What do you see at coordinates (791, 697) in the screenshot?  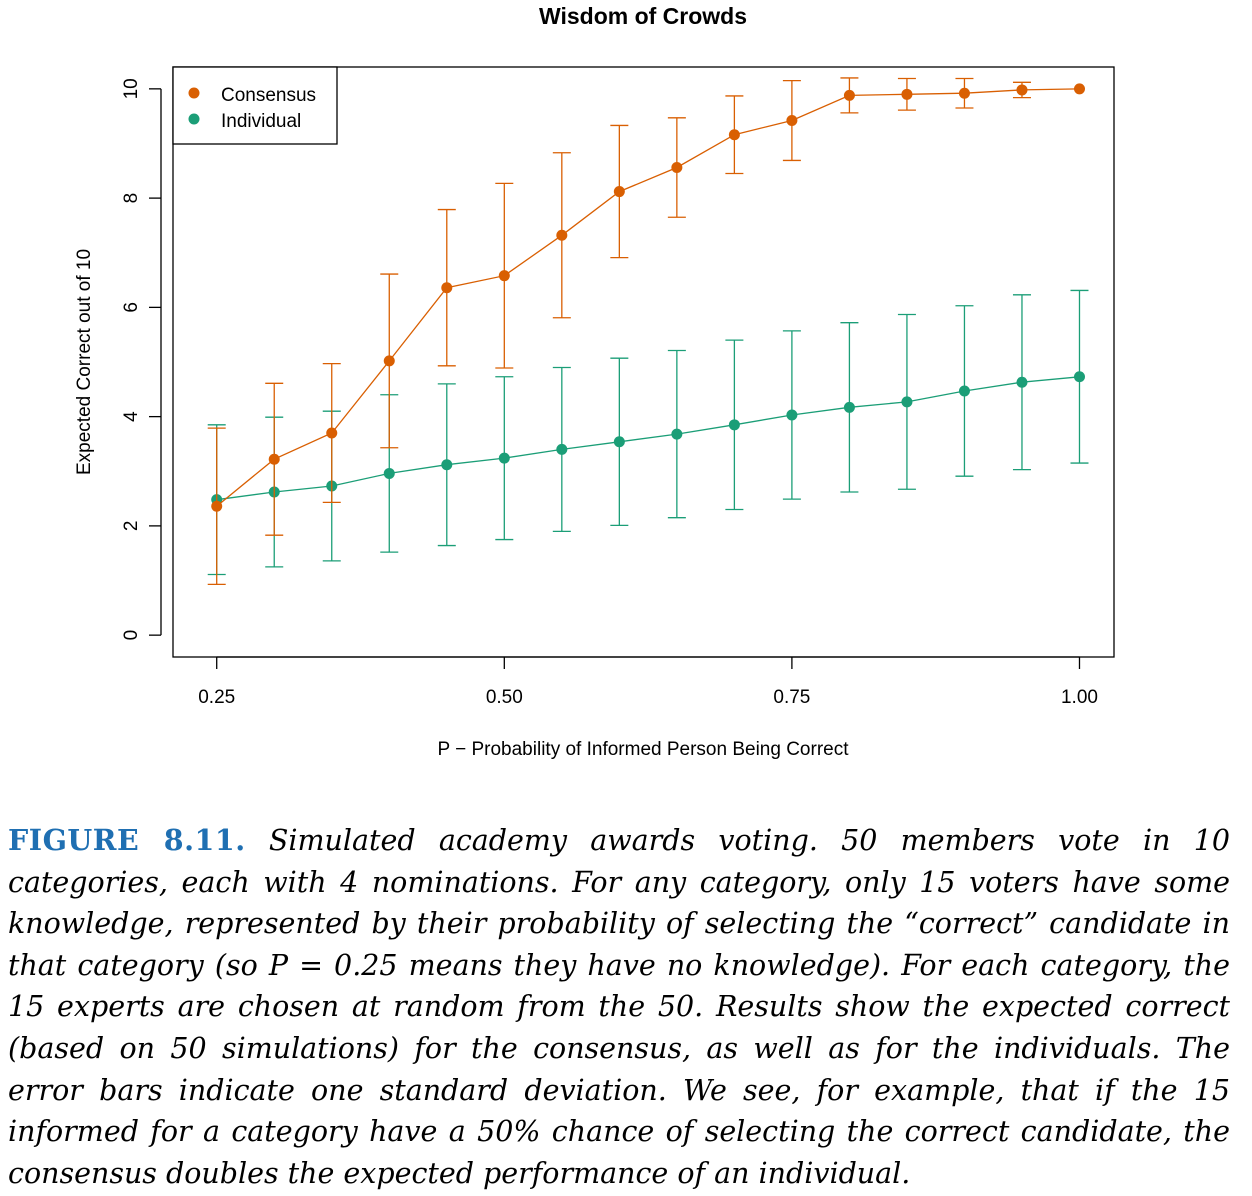 I see `x-tick-label: 0.75` at bounding box center [791, 697].